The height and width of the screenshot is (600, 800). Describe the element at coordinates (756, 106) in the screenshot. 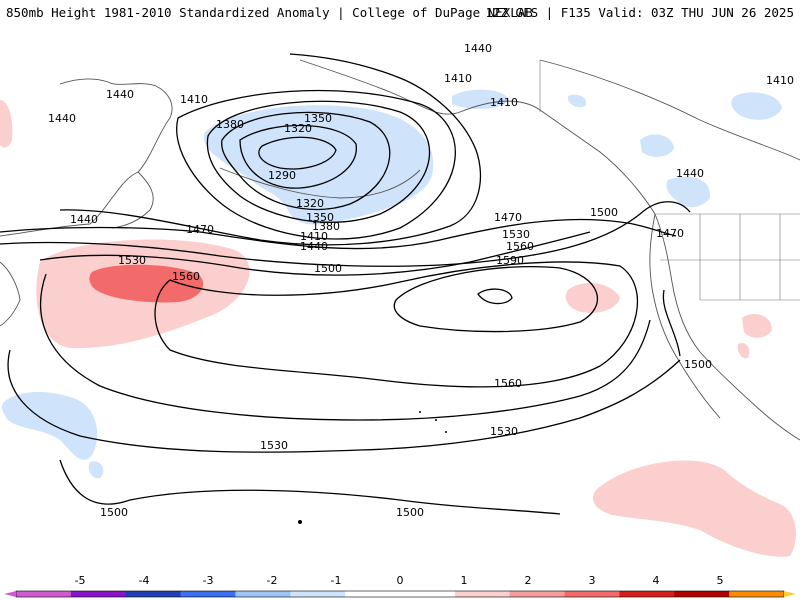

I see `canada-negative-anomaly` at that location.